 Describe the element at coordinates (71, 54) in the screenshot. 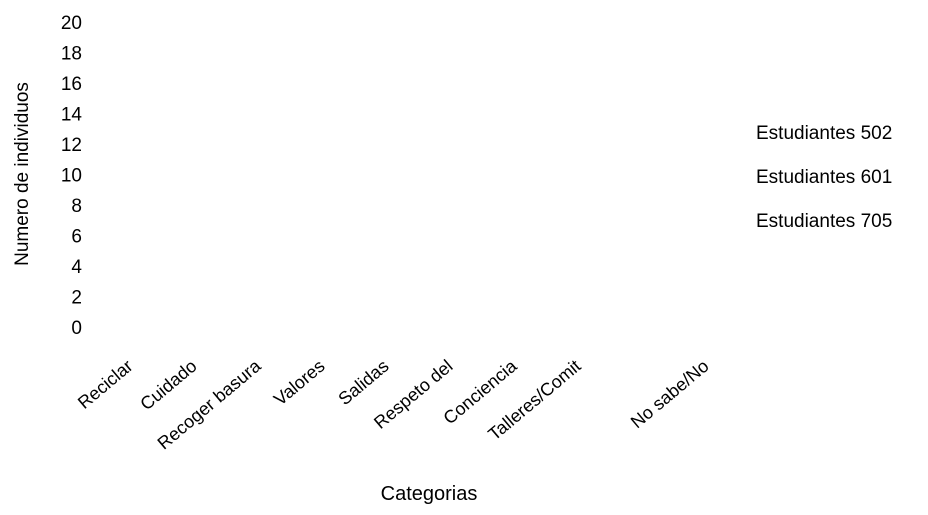

I see `y-tick-label: 18` at that location.